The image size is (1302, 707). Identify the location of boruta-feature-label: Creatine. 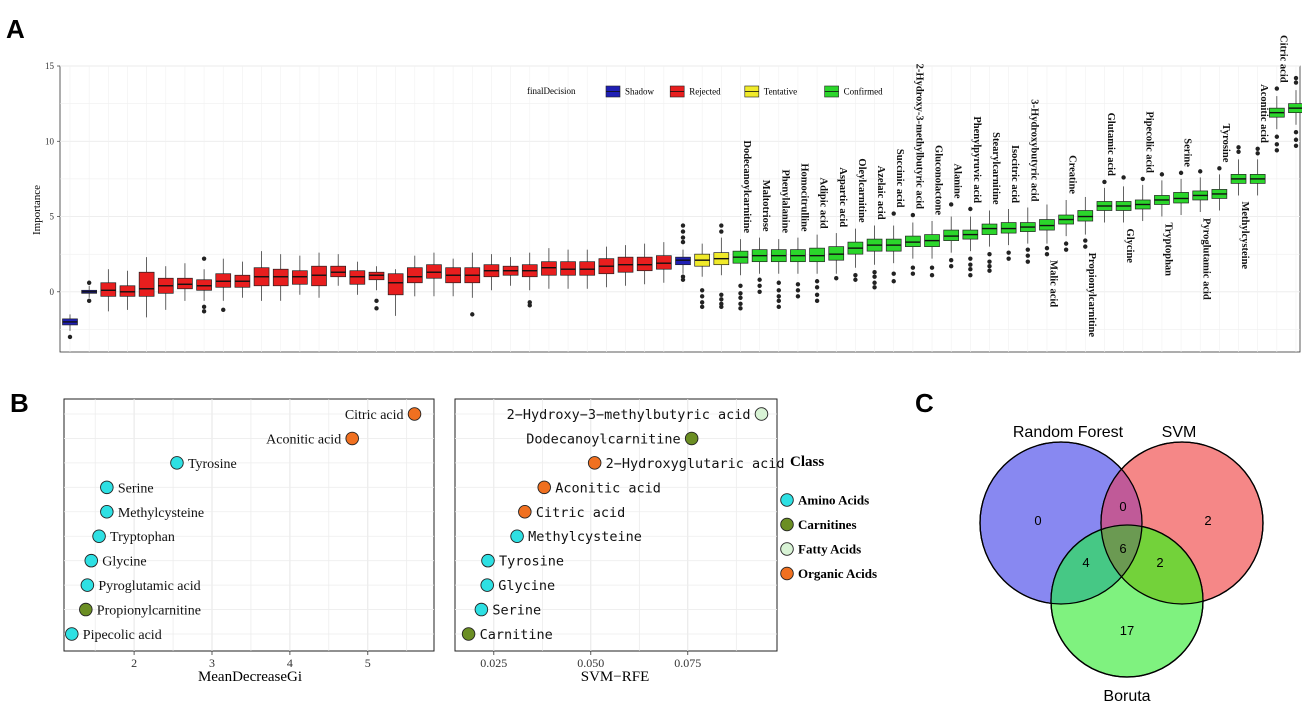
(1072, 174).